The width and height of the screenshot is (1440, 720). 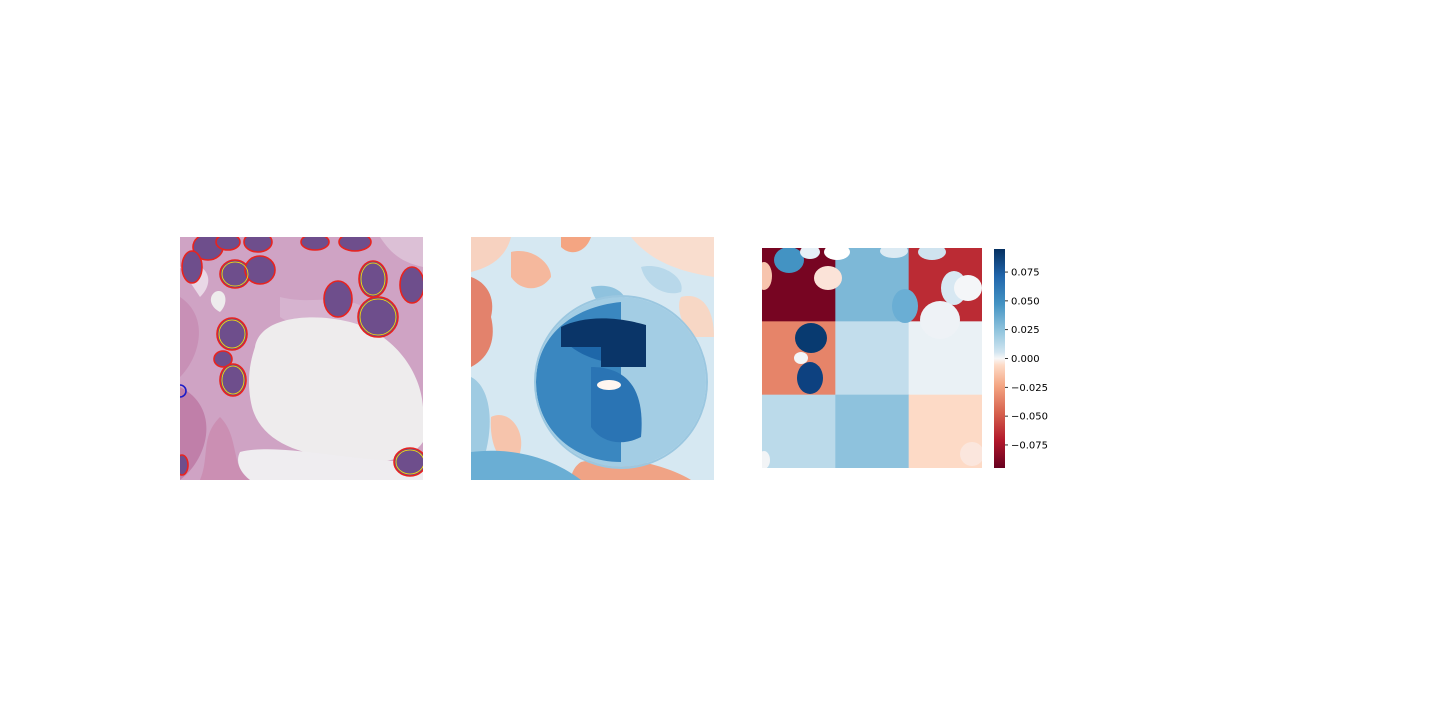 What do you see at coordinates (1025, 330) in the screenshot?
I see `colorbar-tick-label: 0.025` at bounding box center [1025, 330].